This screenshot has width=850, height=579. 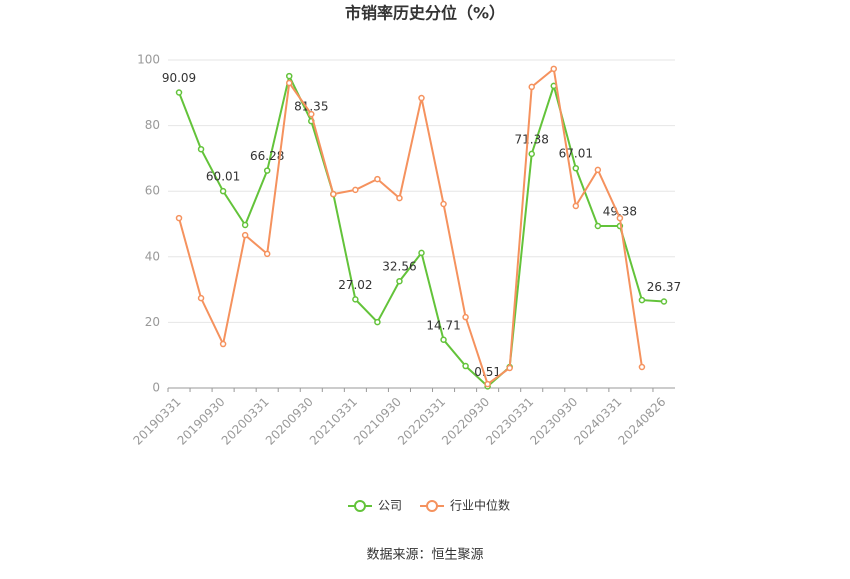 What do you see at coordinates (152, 322) in the screenshot?
I see `y-tick-label: 20` at bounding box center [152, 322].